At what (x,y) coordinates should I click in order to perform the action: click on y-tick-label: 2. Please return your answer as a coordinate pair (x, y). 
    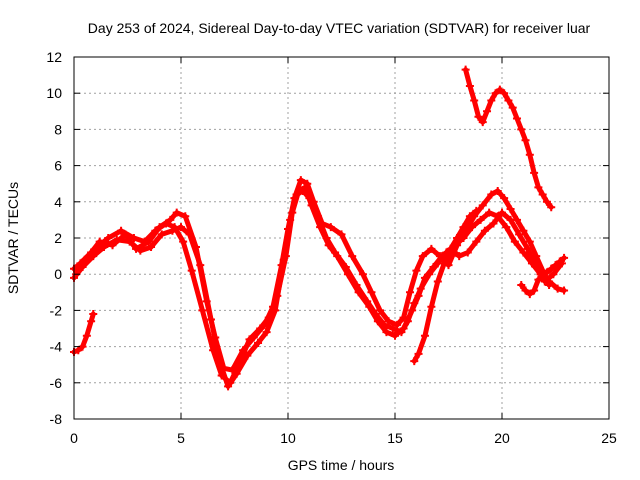
    Looking at the image, I should click on (58, 238).